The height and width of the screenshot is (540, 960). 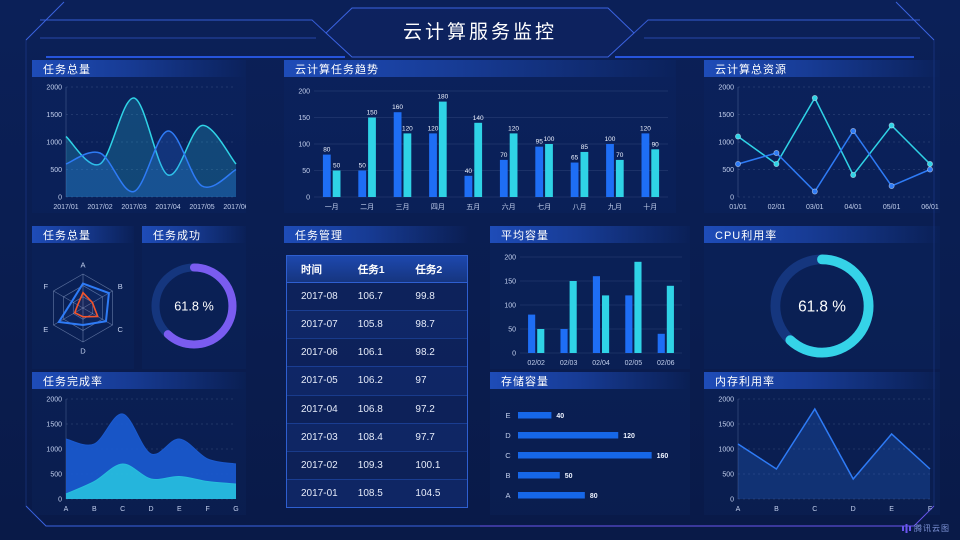 I want to click on panel-header: 任务管理, so click(x=377, y=234).